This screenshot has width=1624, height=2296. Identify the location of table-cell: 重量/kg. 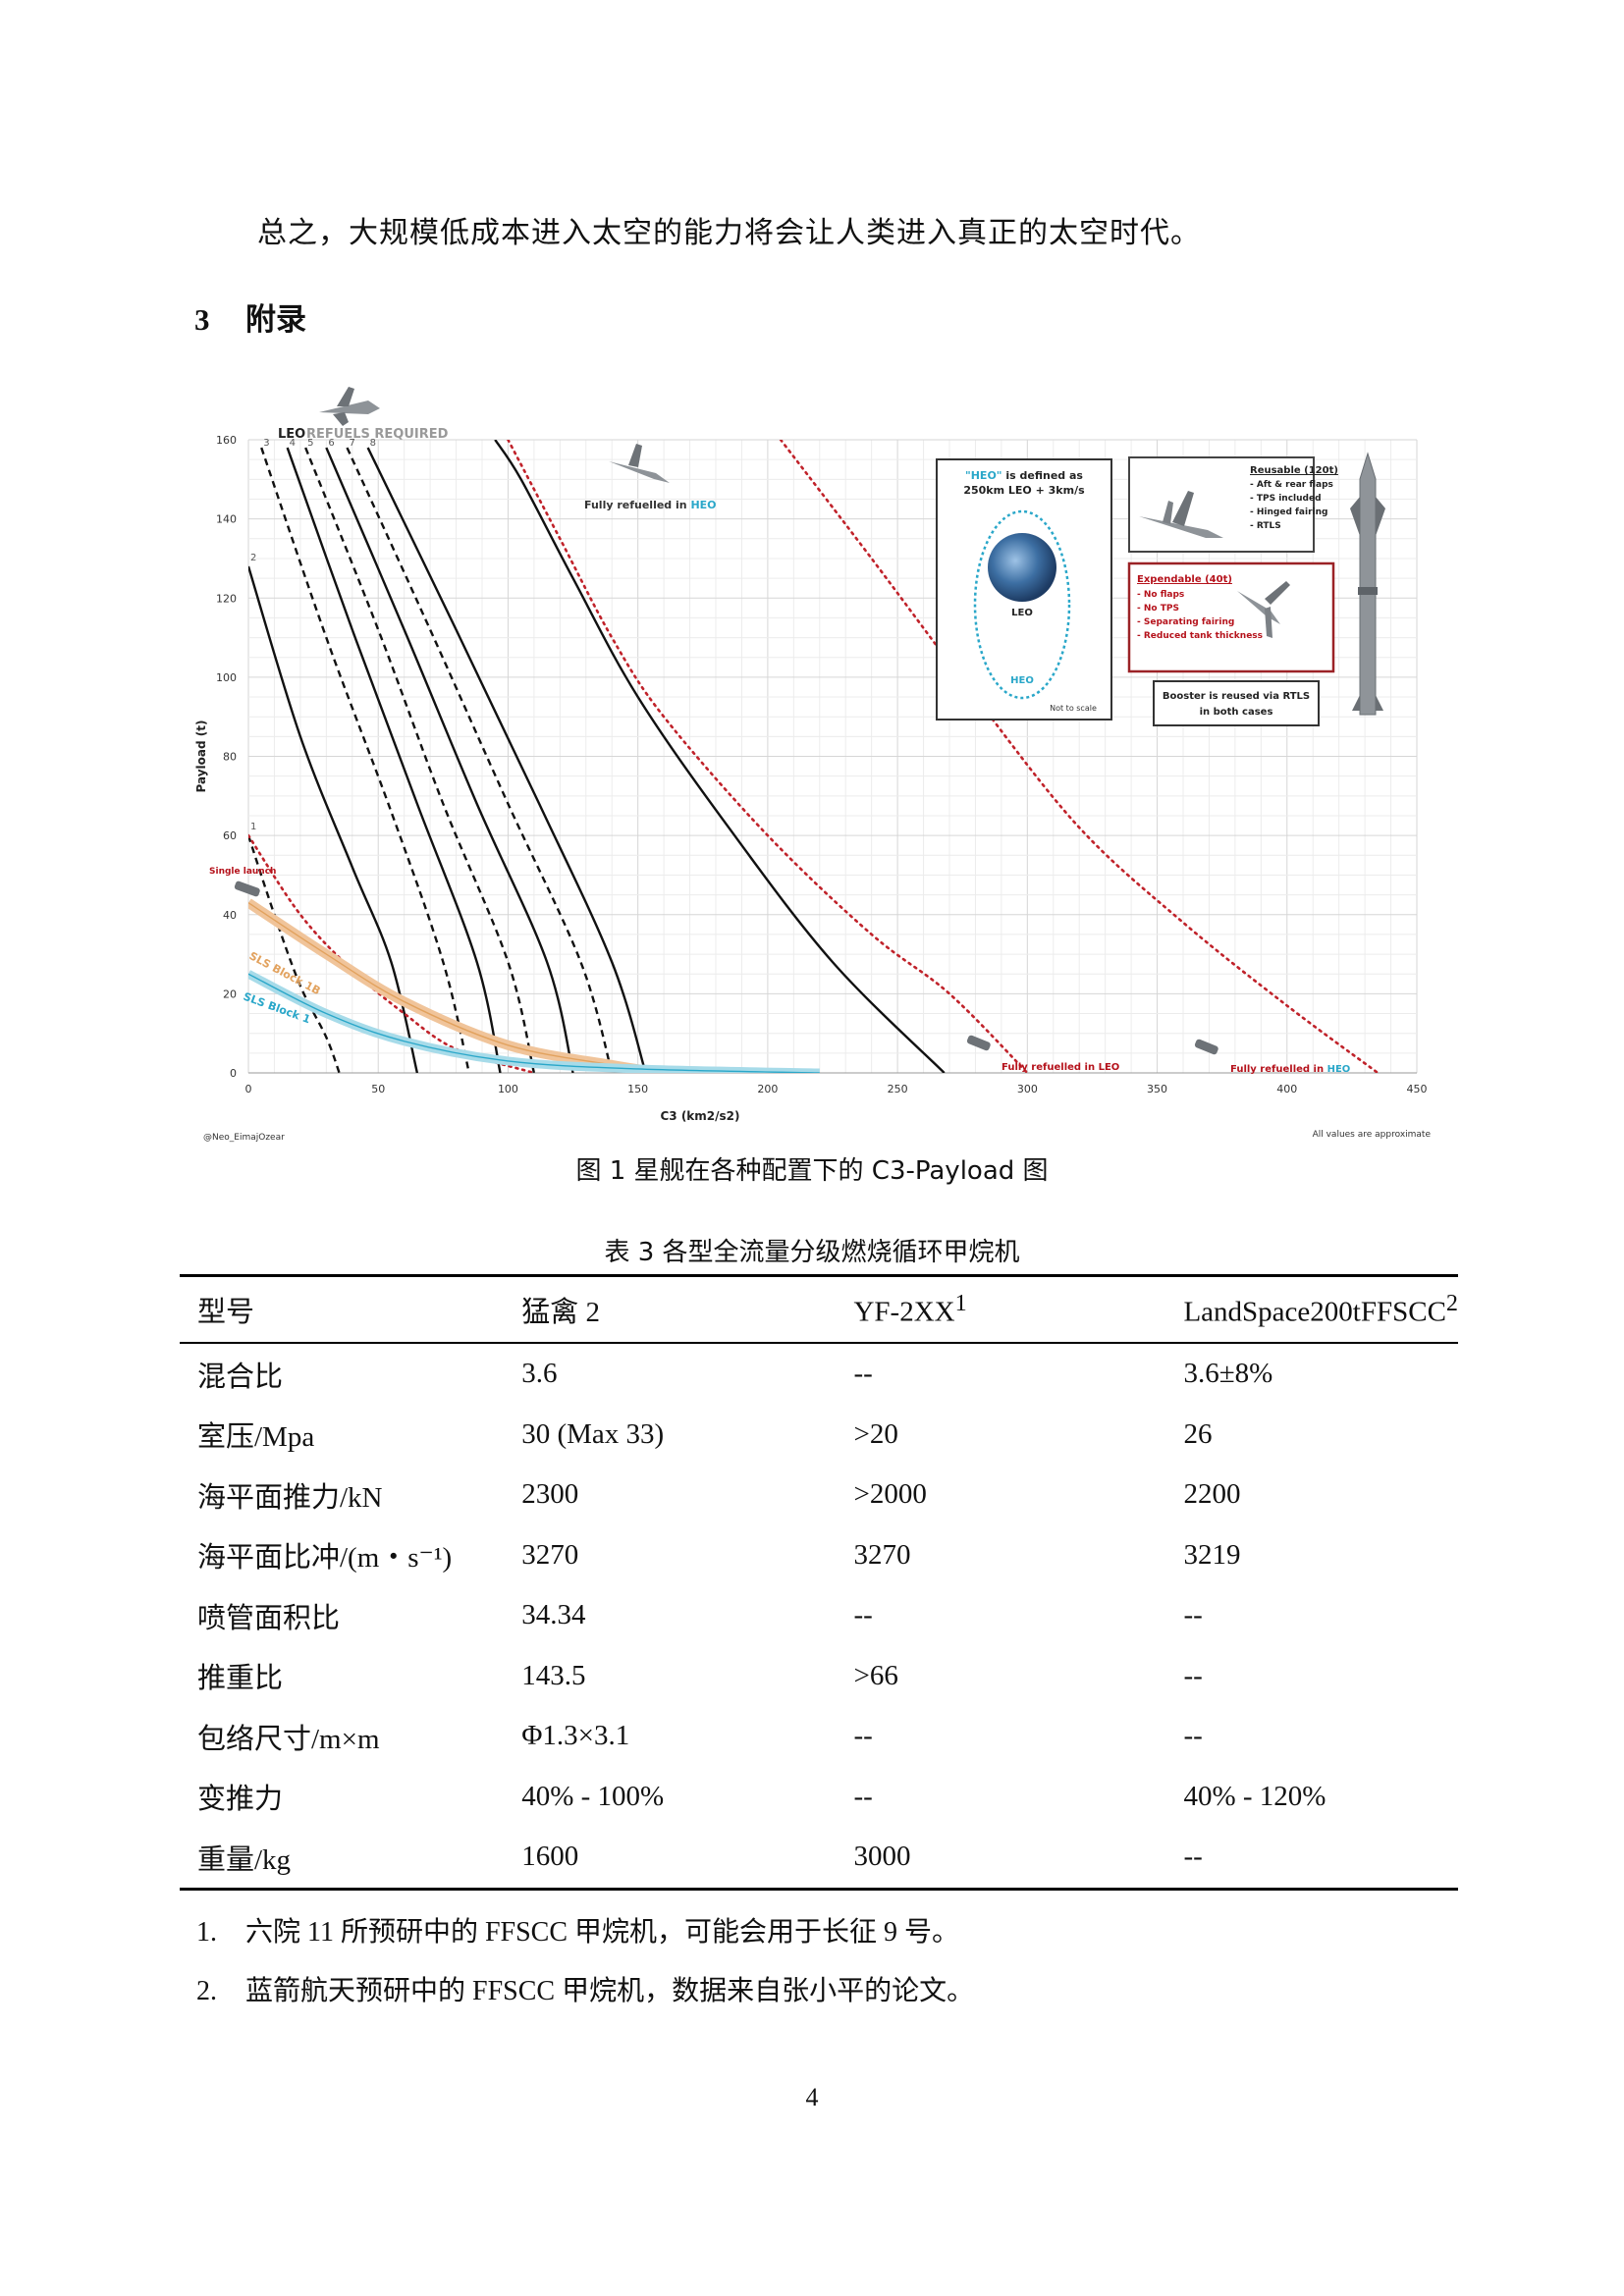
(342, 1859).